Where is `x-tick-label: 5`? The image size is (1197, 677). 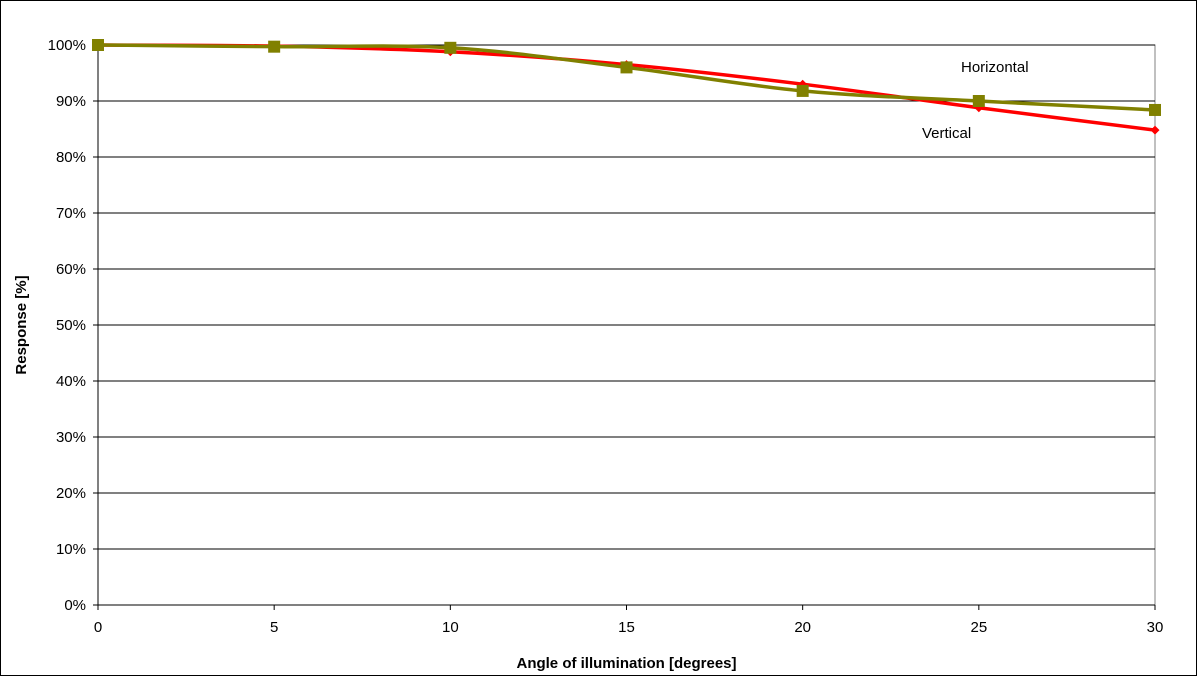 x-tick-label: 5 is located at coordinates (274, 627).